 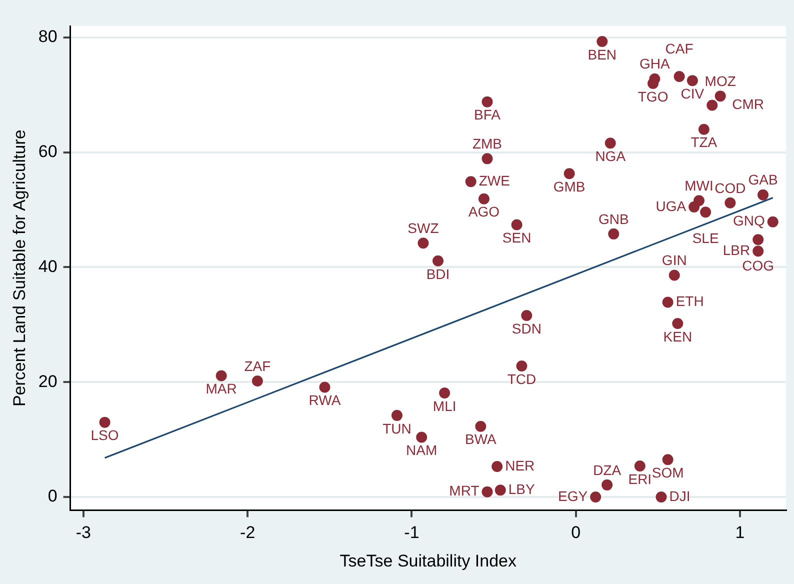 What do you see at coordinates (48, 266) in the screenshot?
I see `y-tick-label: 40` at bounding box center [48, 266].